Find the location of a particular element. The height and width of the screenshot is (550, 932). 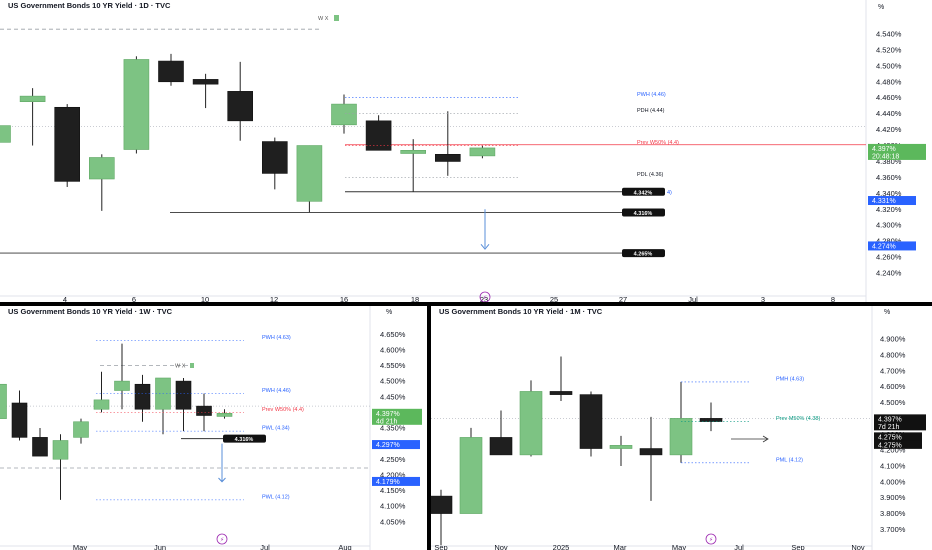

price-axis-tick: 4.350% is located at coordinates (393, 428).